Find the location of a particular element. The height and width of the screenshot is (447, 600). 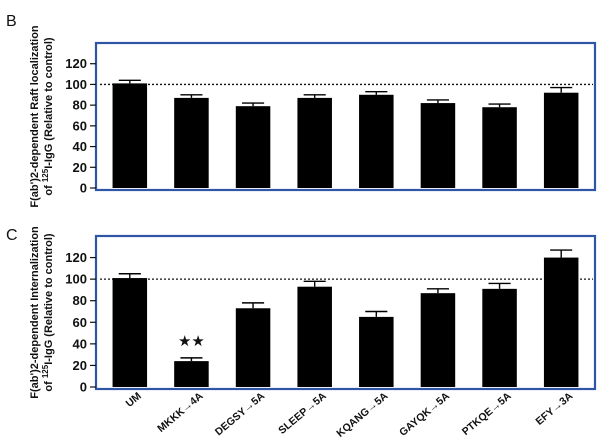

category-label: UM is located at coordinates (134, 400).